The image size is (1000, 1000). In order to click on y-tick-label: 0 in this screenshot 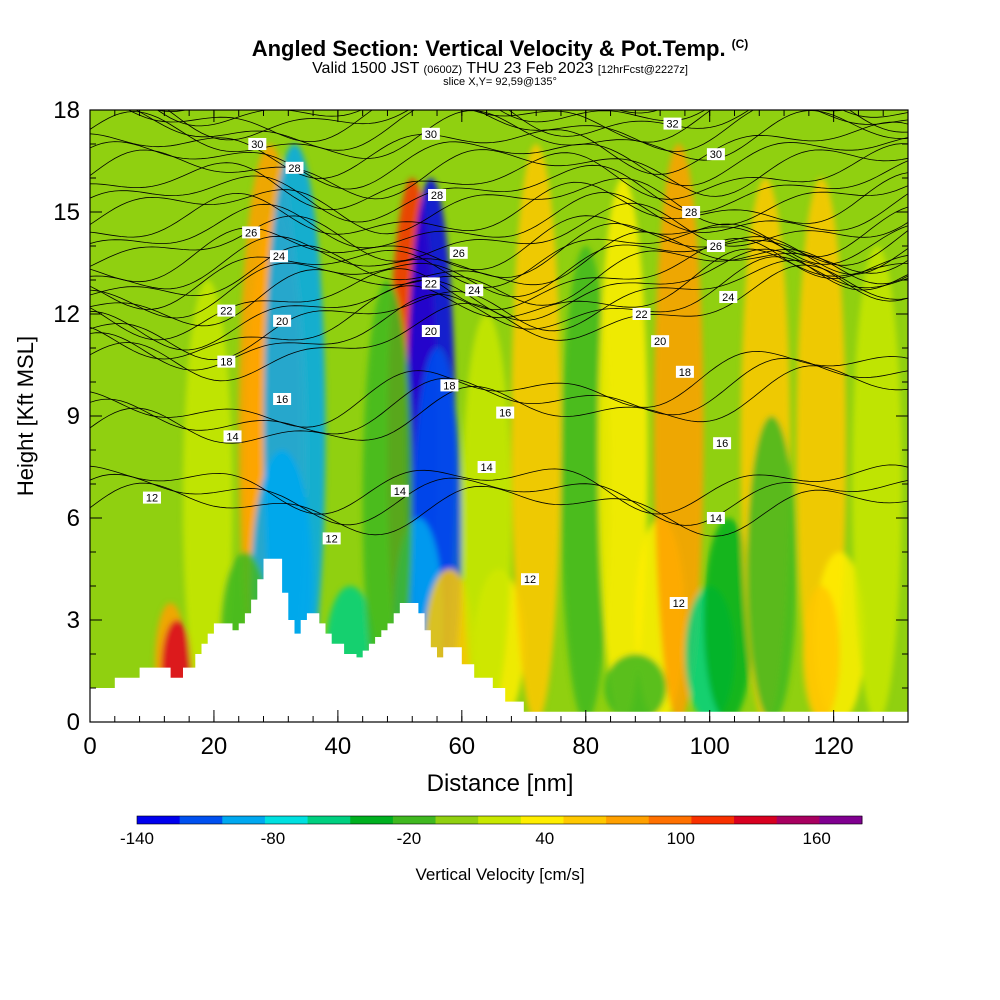, I will do `click(73, 722)`.